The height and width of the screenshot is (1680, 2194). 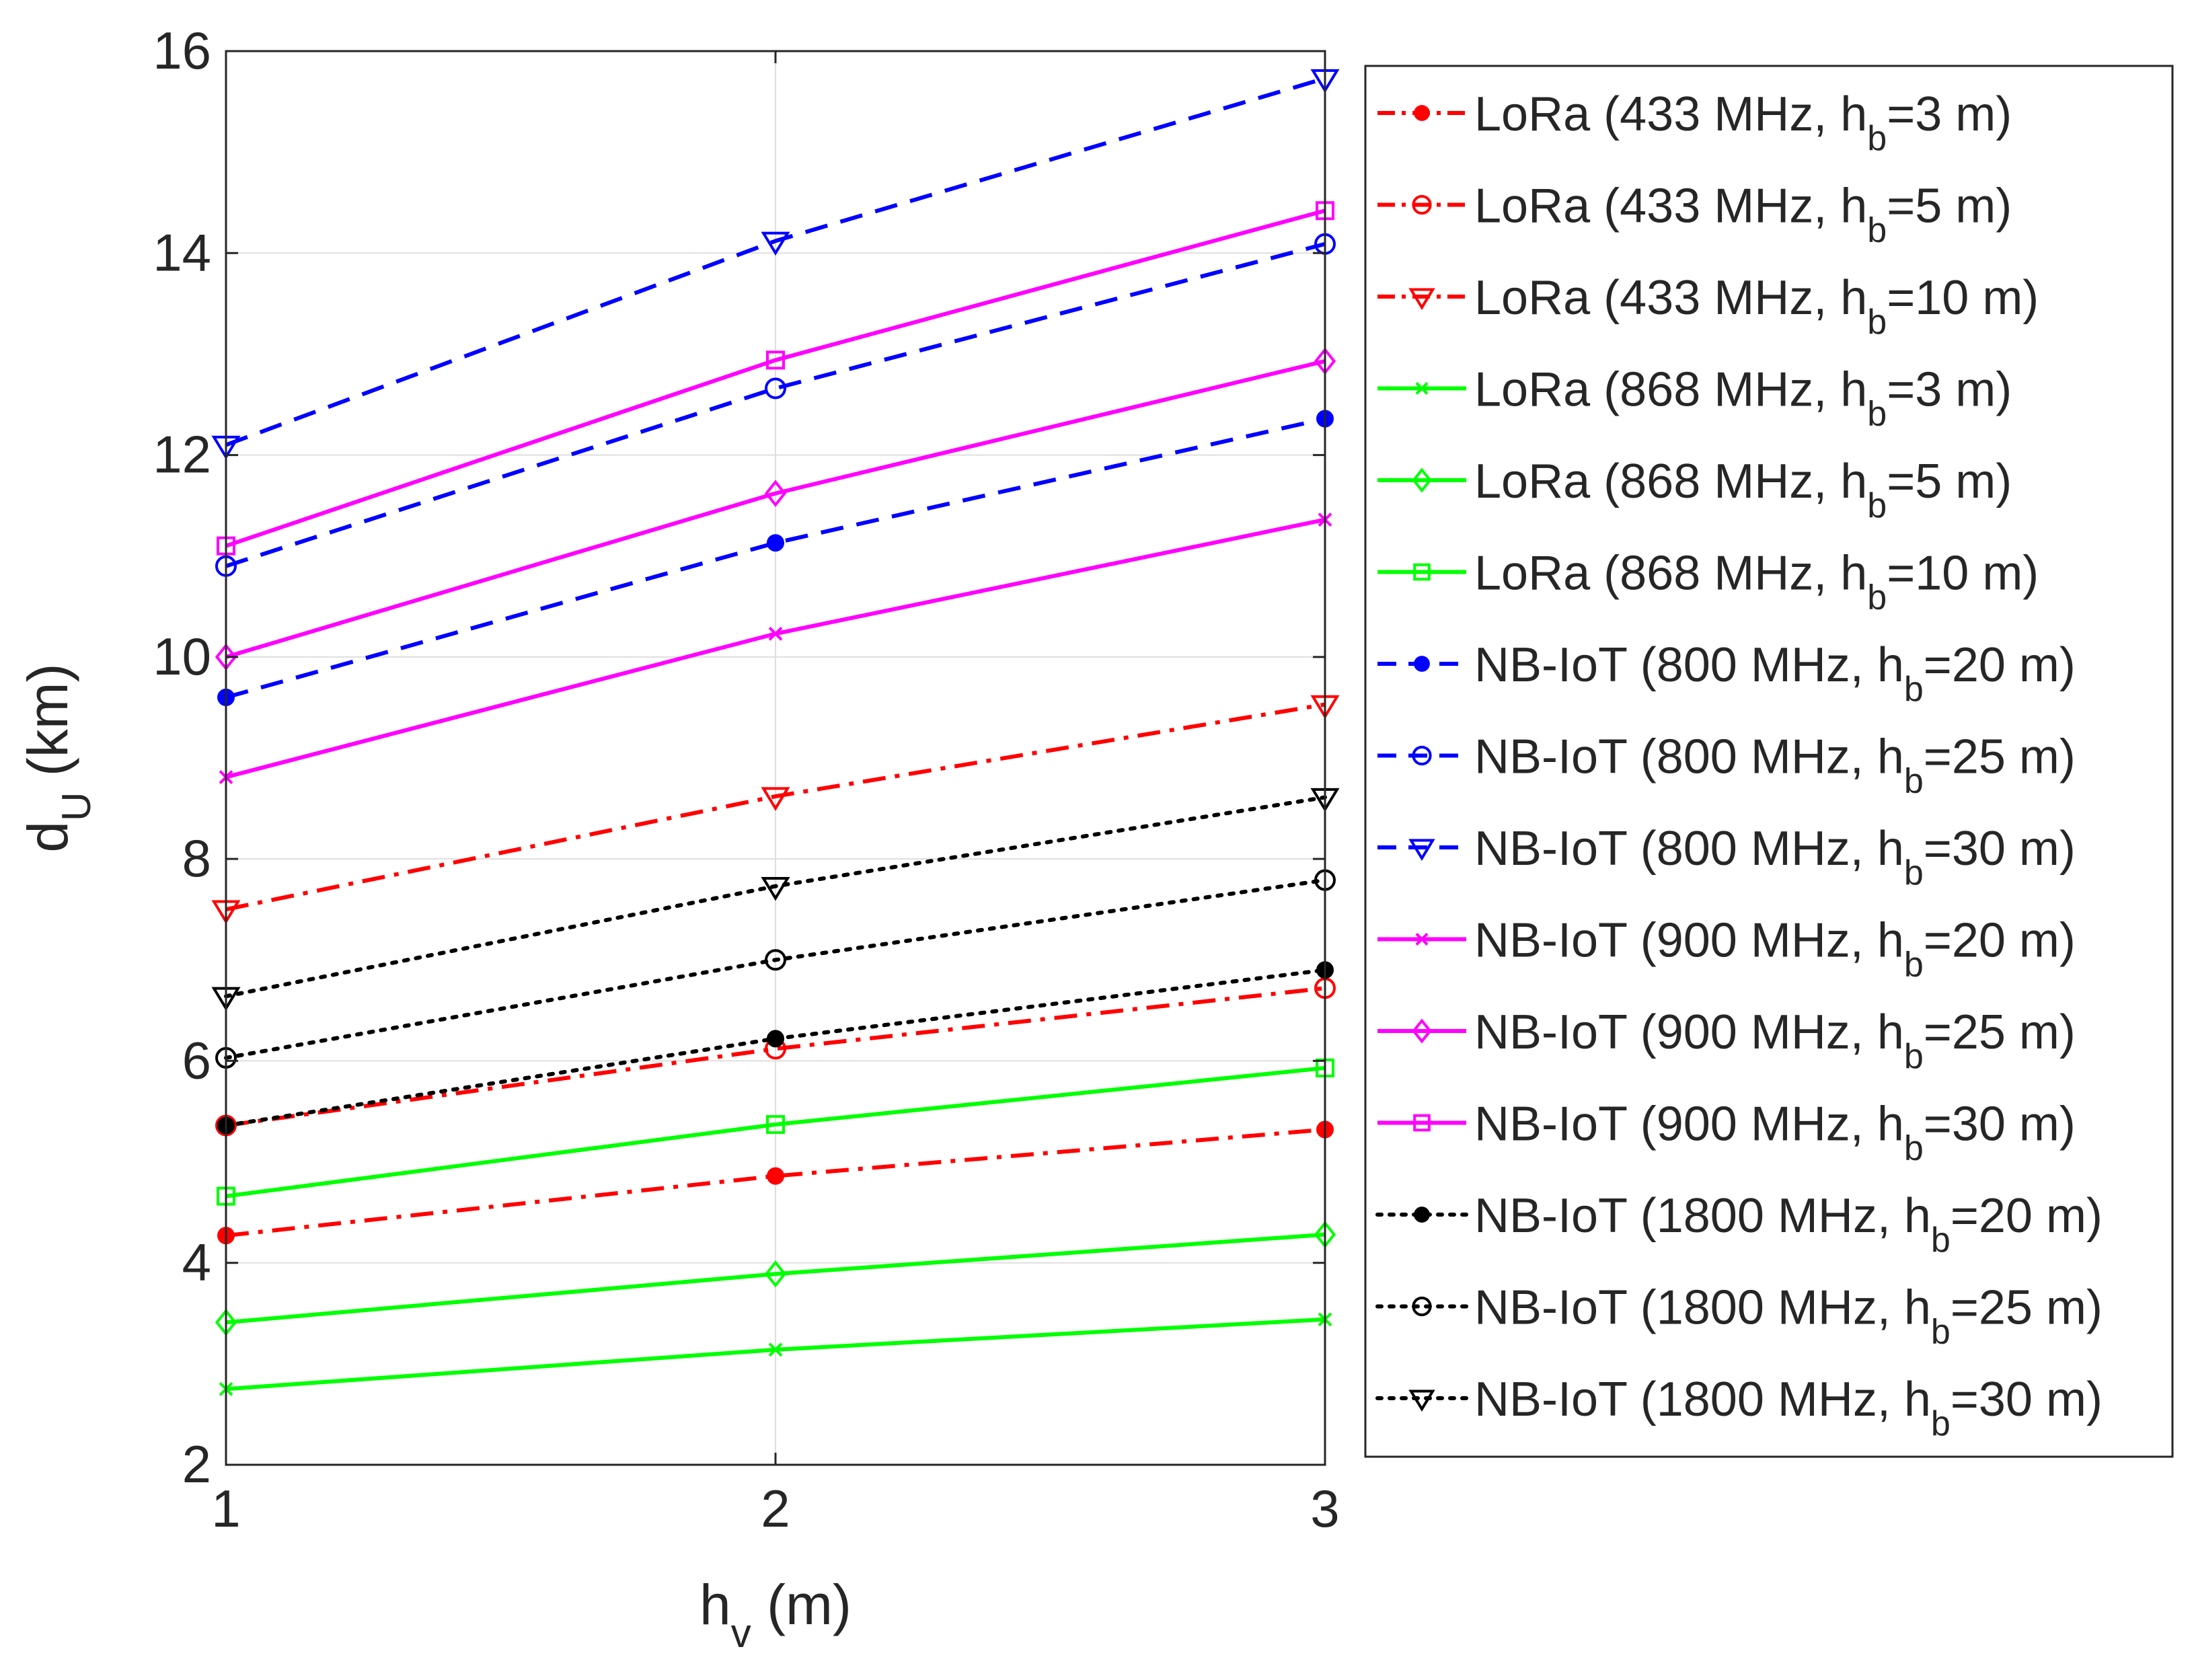 I want to click on legend-item: NB-IoT (900 MHz, hb=20 m), so click(x=1727, y=949).